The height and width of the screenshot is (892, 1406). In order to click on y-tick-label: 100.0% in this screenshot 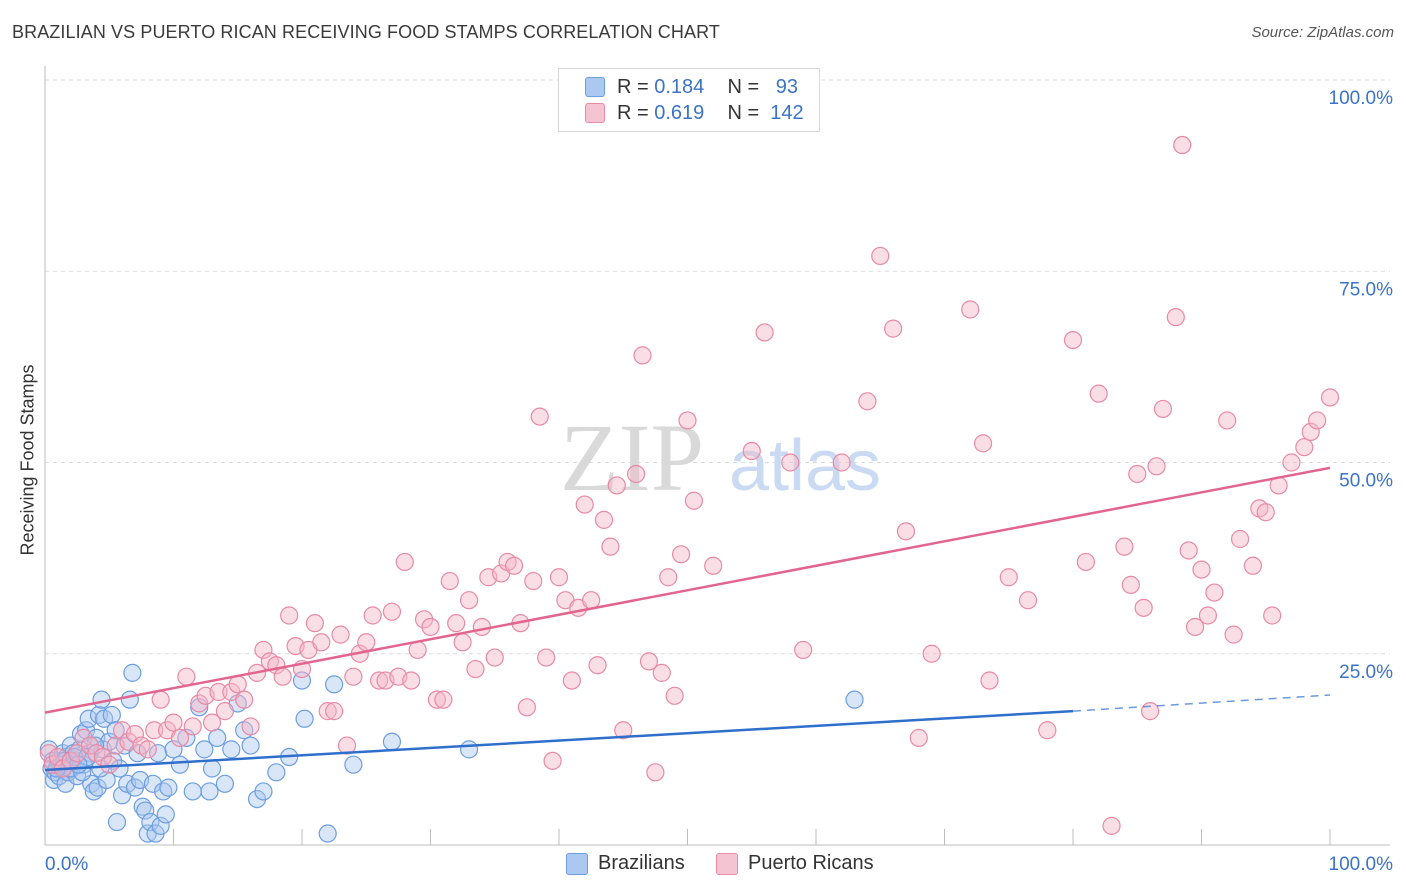, I will do `click(1361, 98)`.